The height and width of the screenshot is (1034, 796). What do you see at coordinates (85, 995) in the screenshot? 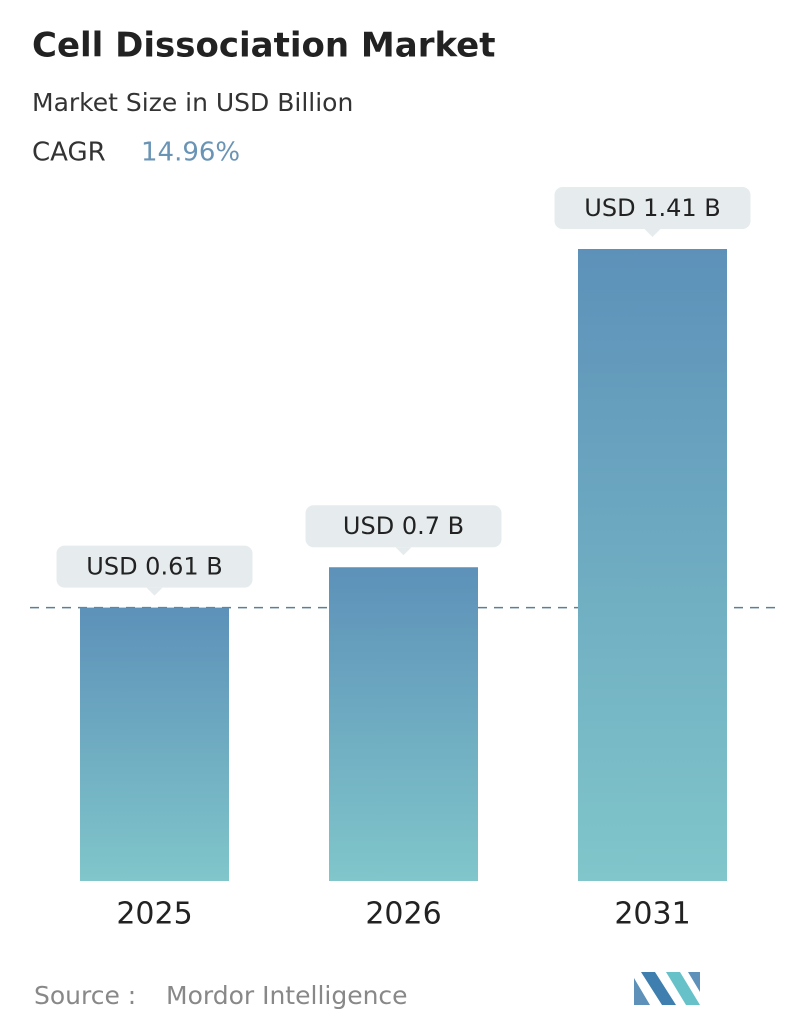
I see `source-label: Source :` at bounding box center [85, 995].